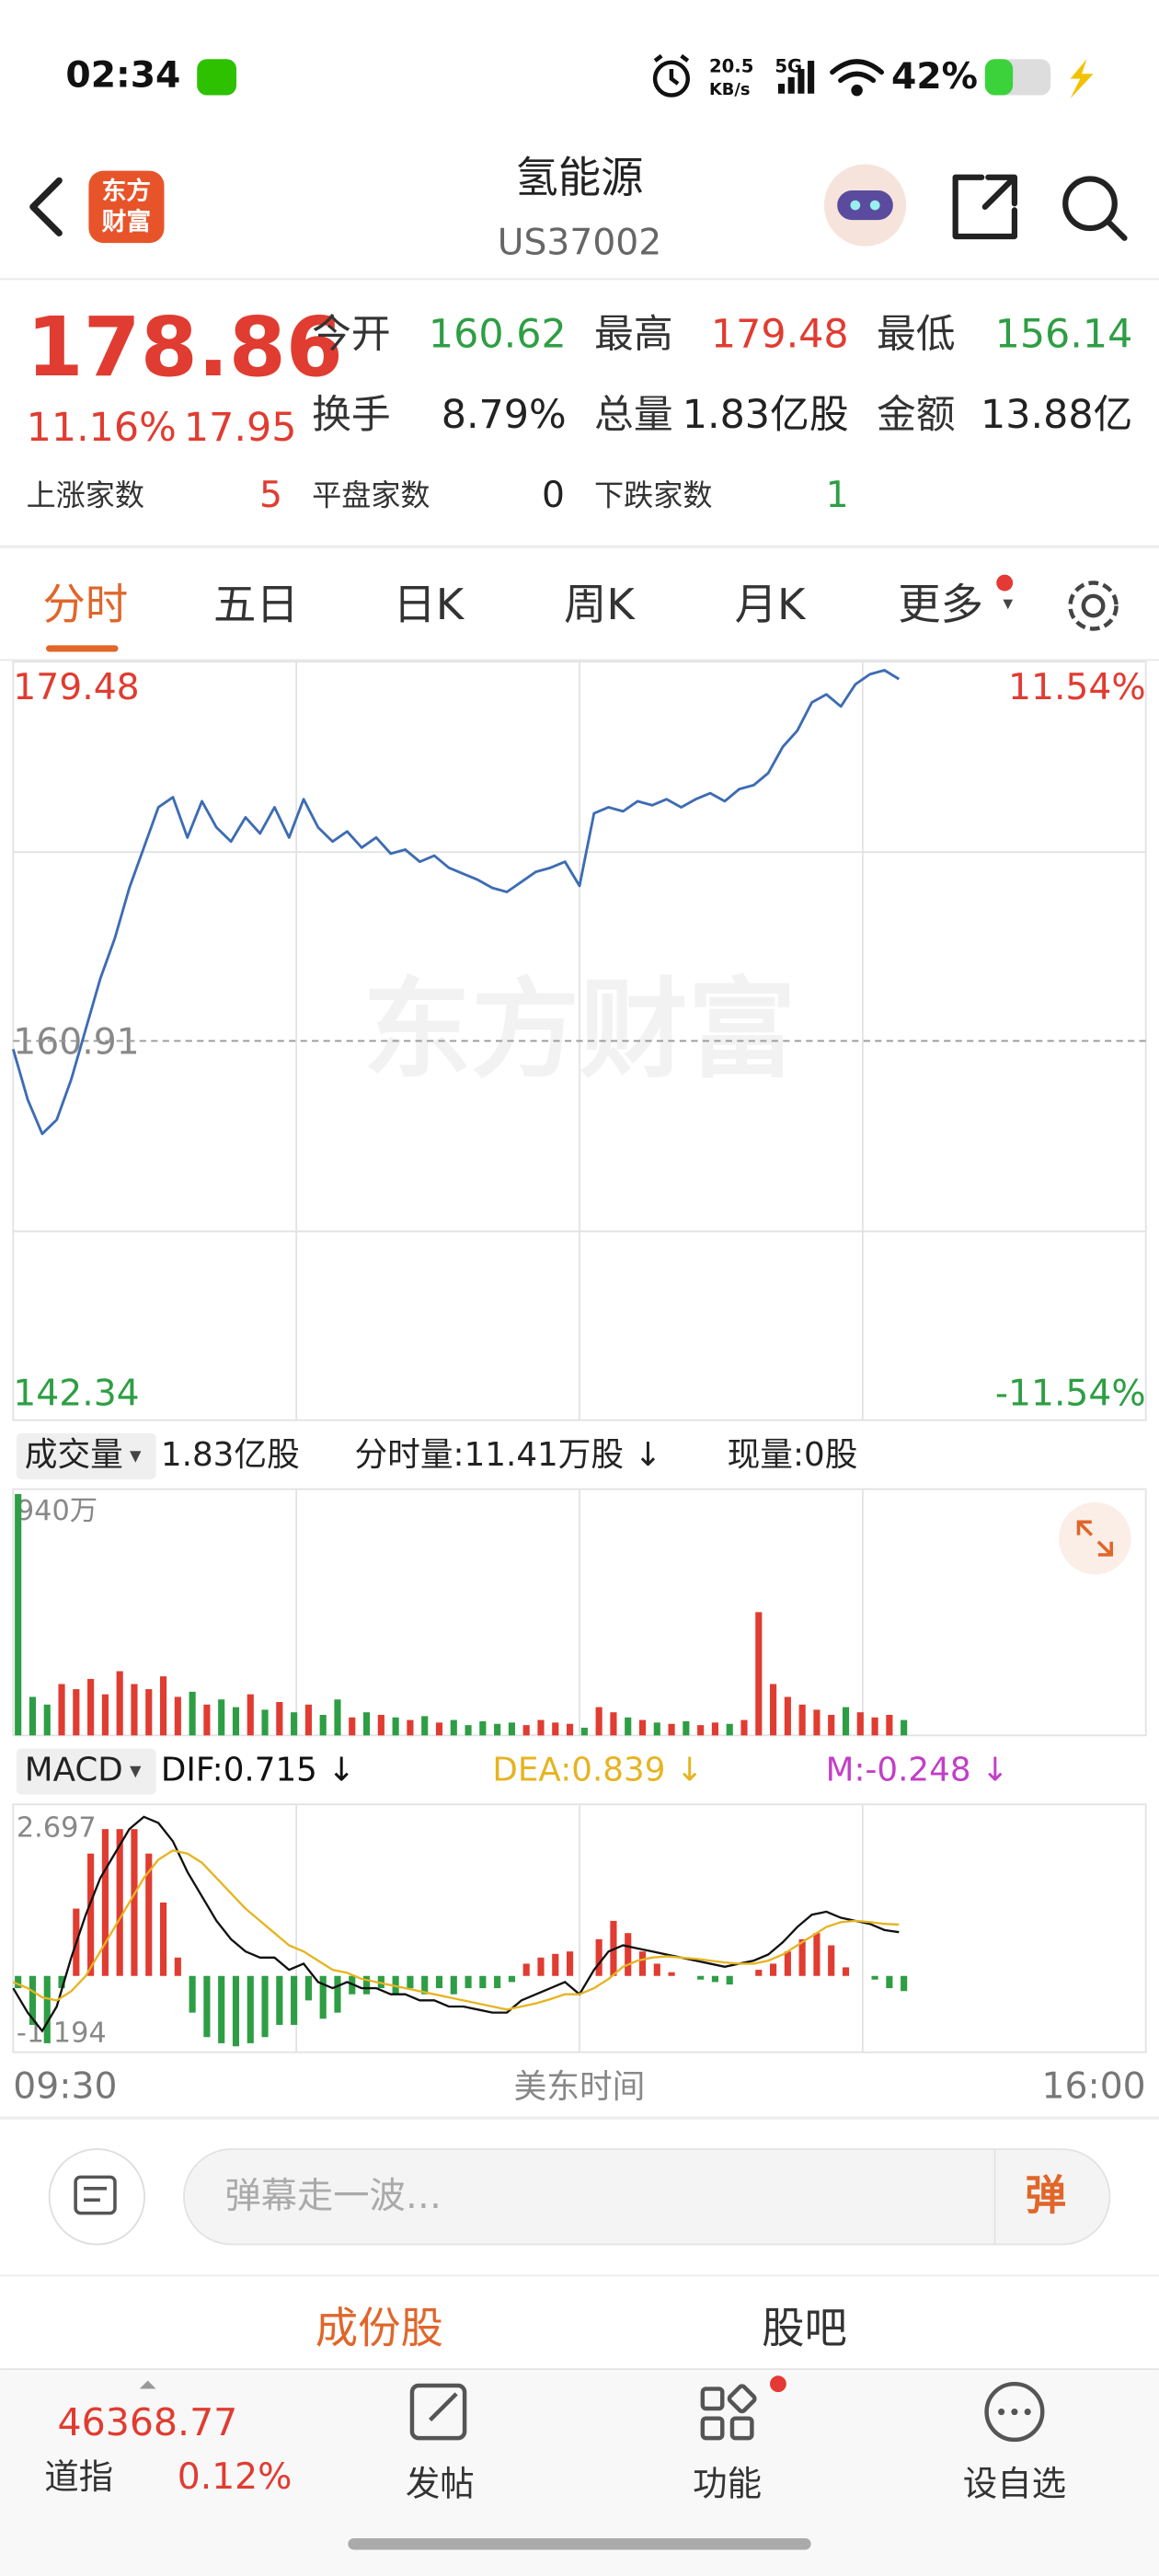 This screenshot has height=2576, width=1159. I want to click on breadth-label: 上涨家数, so click(85, 495).